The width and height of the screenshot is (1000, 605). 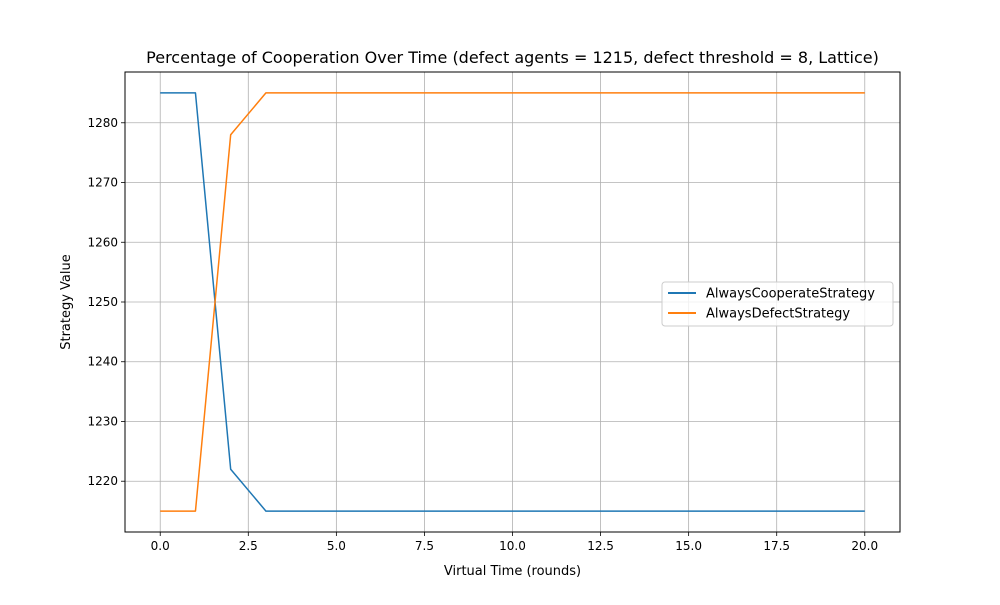 I want to click on x-tick-label: 15.0, so click(x=688, y=546).